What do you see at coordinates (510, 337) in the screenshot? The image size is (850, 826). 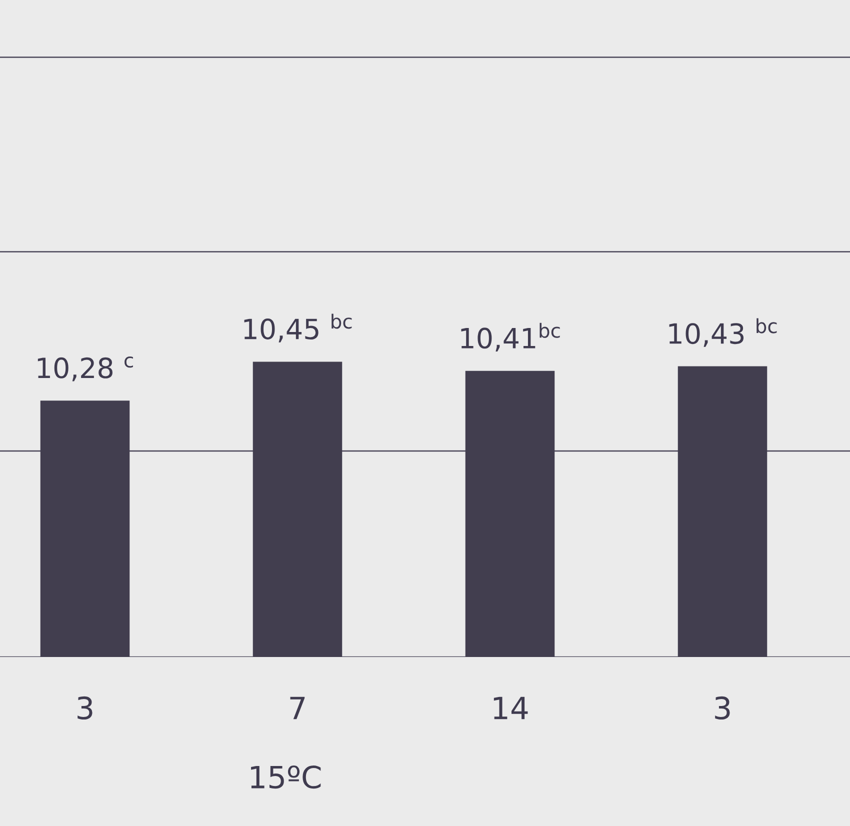 I see `data-label: 10,41$^{bc}$` at bounding box center [510, 337].